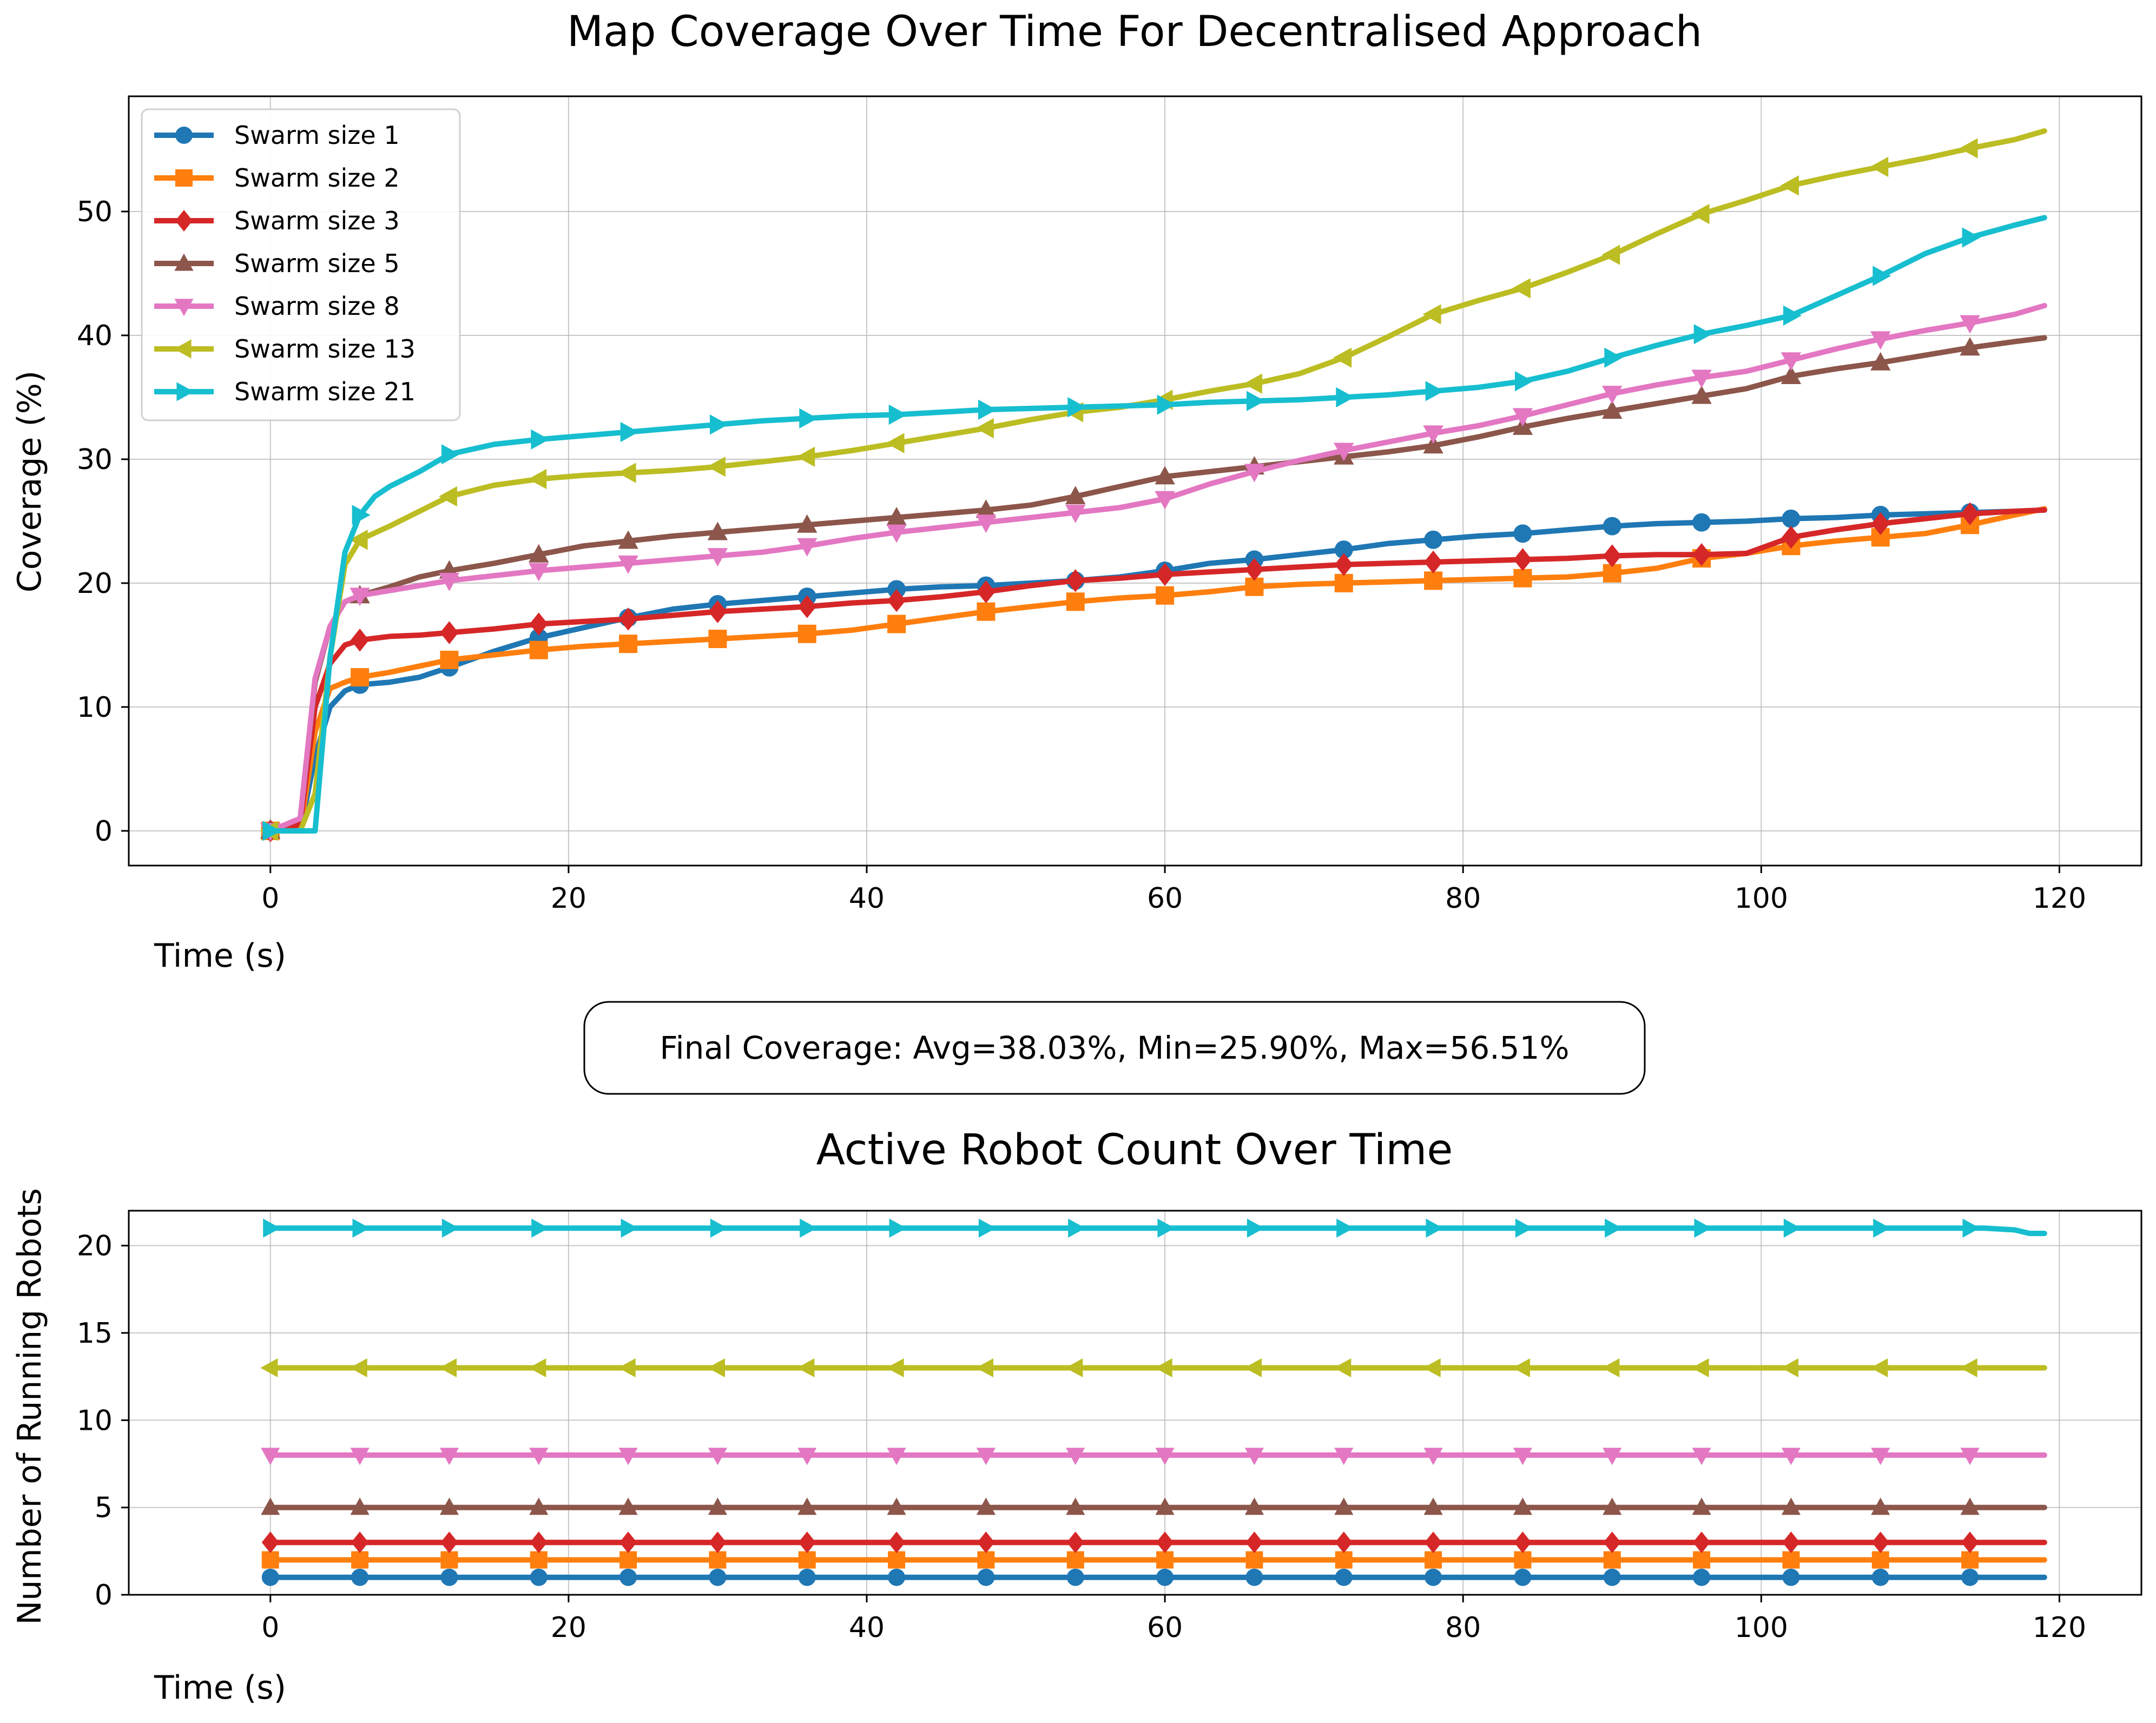 This screenshot has width=2156, height=1723. Describe the element at coordinates (277, 178) in the screenshot. I see `legend-item-swarm-size-2: Swarm size 2` at that location.